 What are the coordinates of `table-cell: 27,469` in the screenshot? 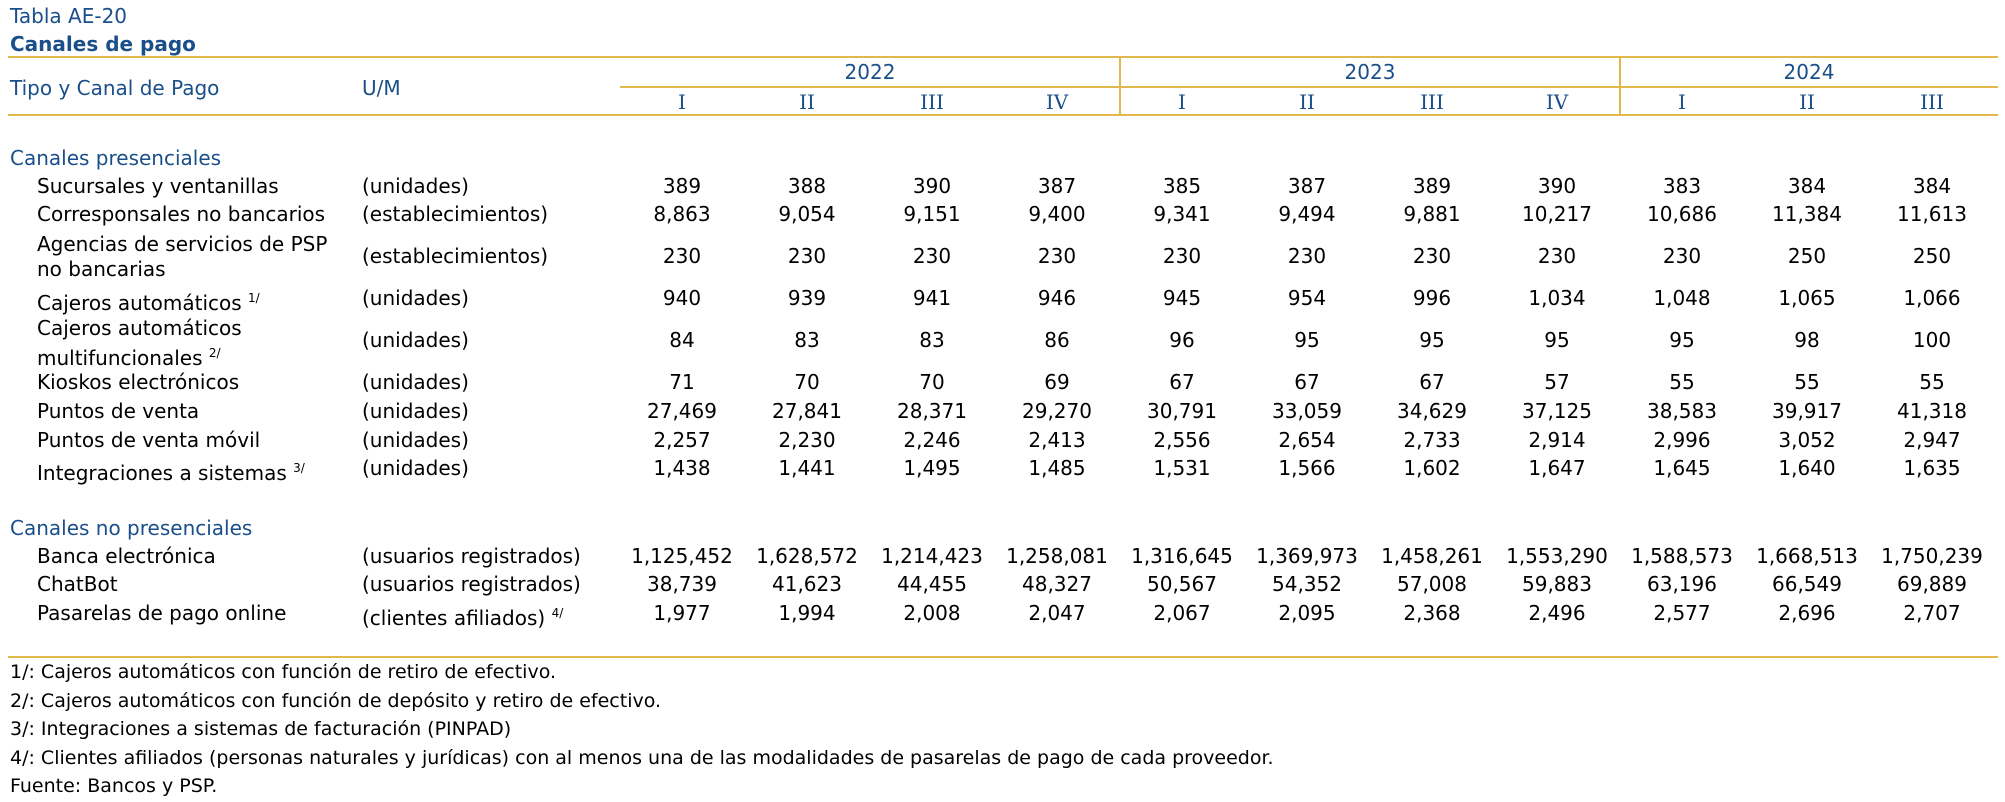 It's located at (682, 411).